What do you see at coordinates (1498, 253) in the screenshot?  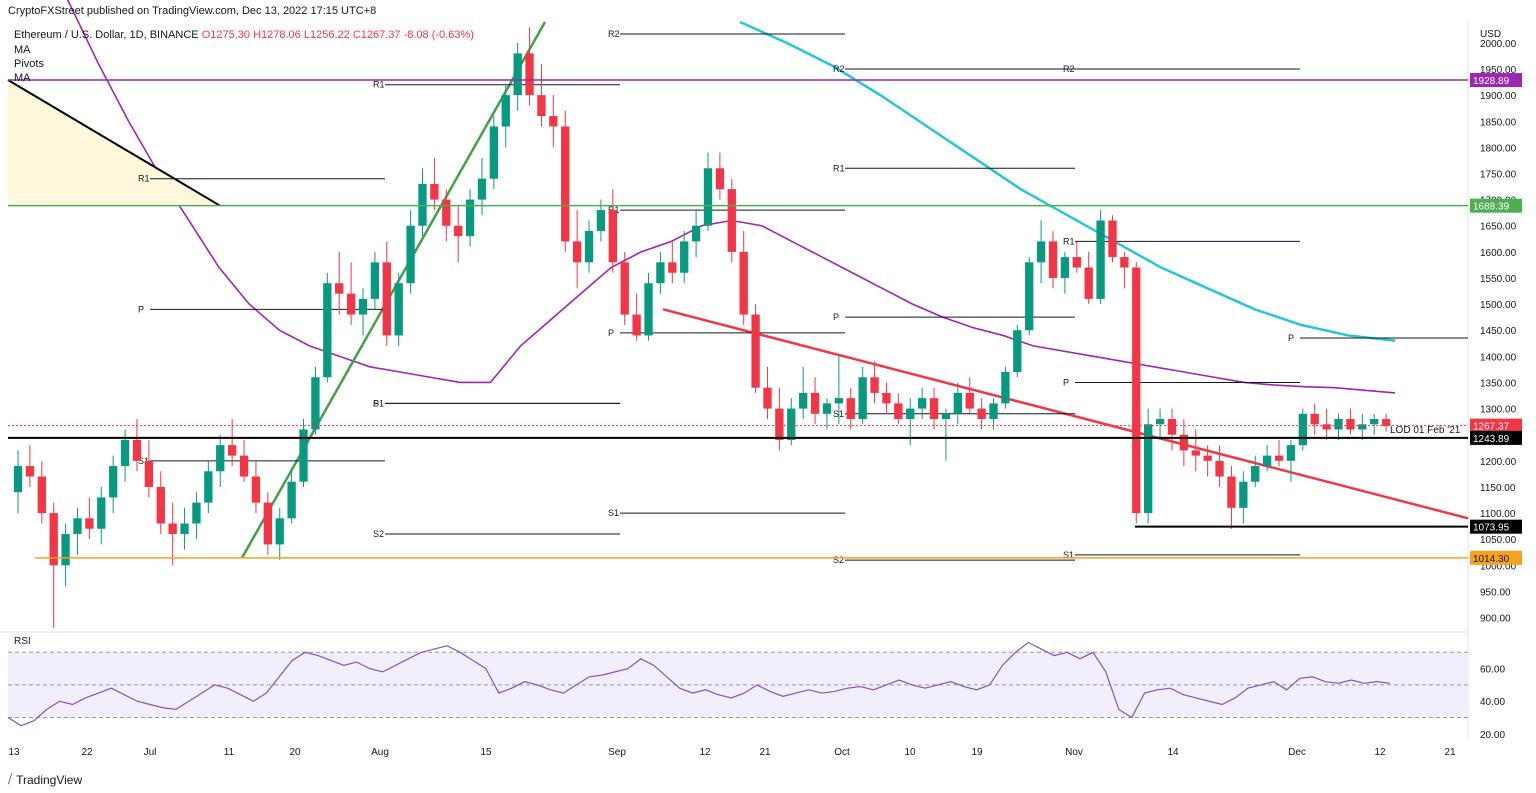 I see `y-tick-label: 1600.00` at bounding box center [1498, 253].